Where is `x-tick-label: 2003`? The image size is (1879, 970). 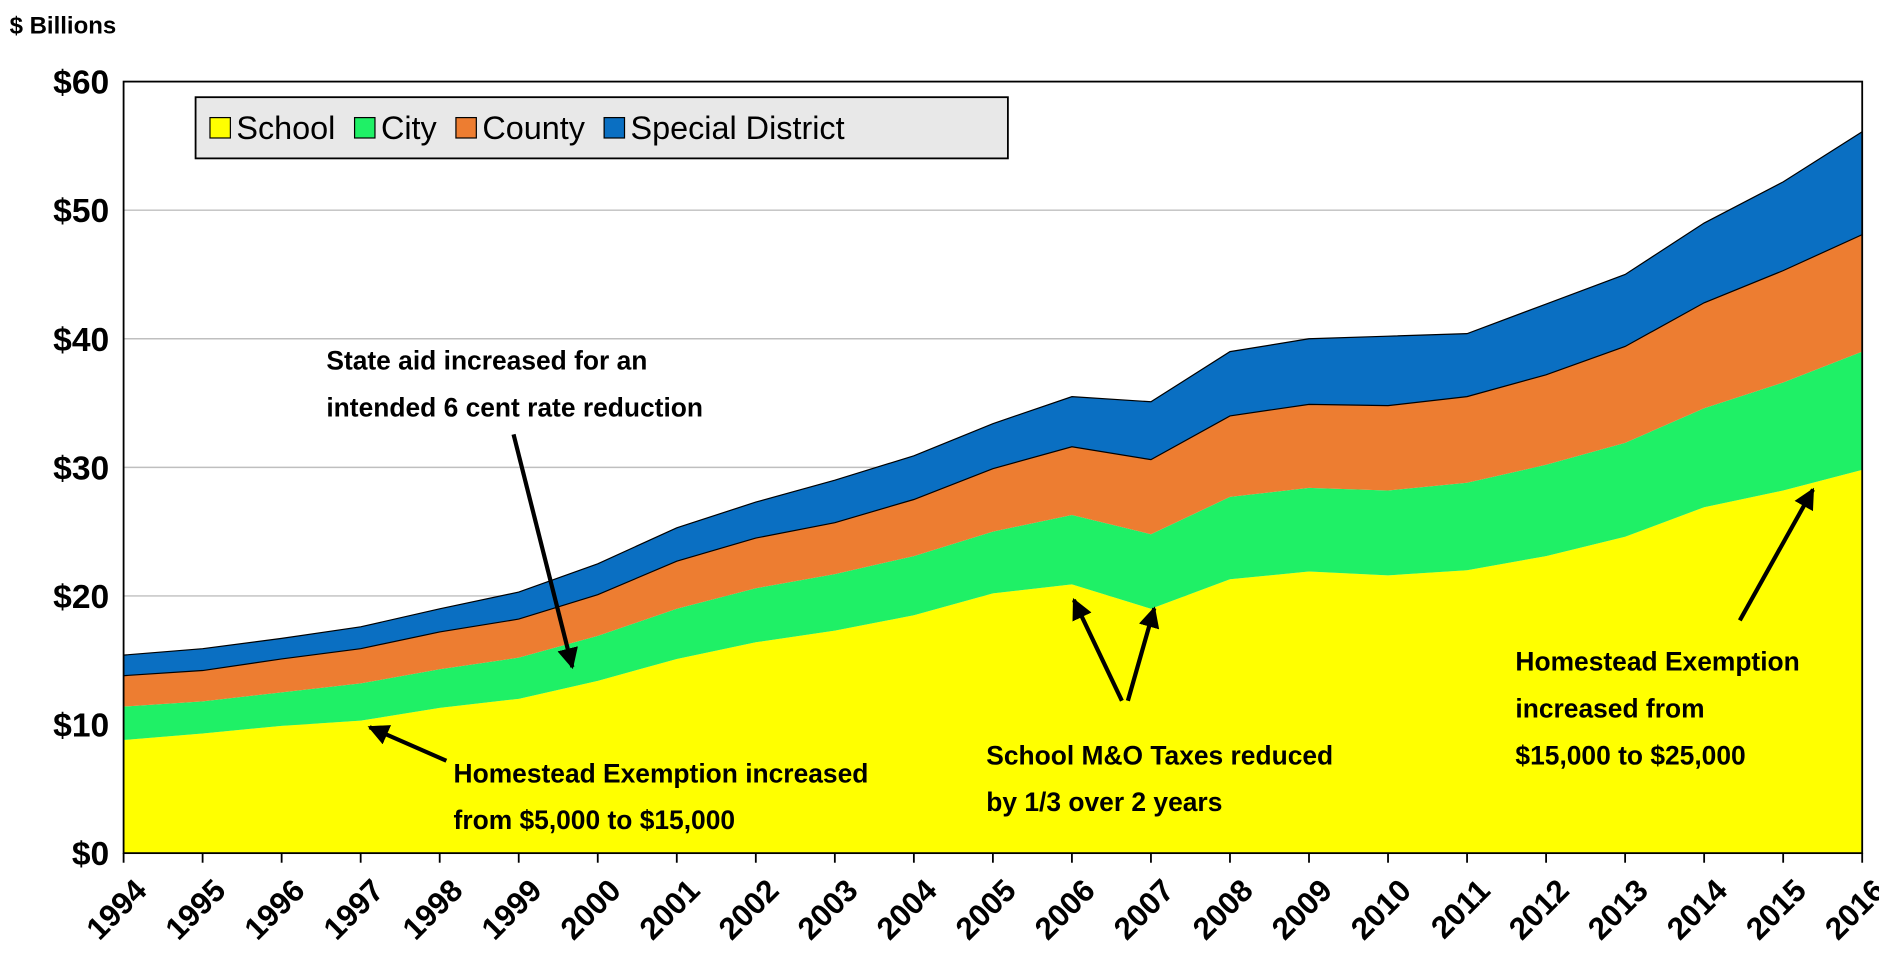 x-tick-label: 2003 is located at coordinates (828, 910).